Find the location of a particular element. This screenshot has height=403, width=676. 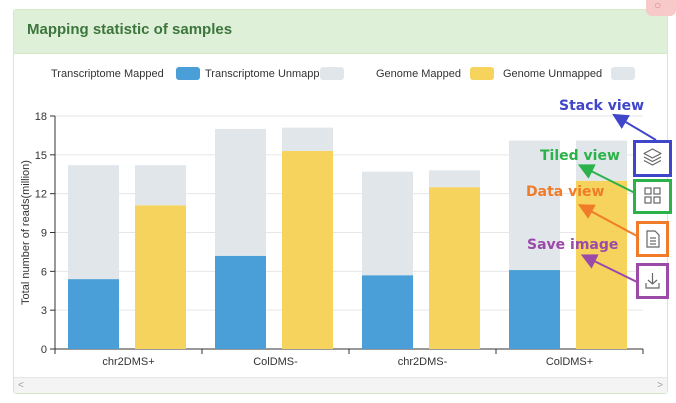

tiled-grid-icon is located at coordinates (652, 195).